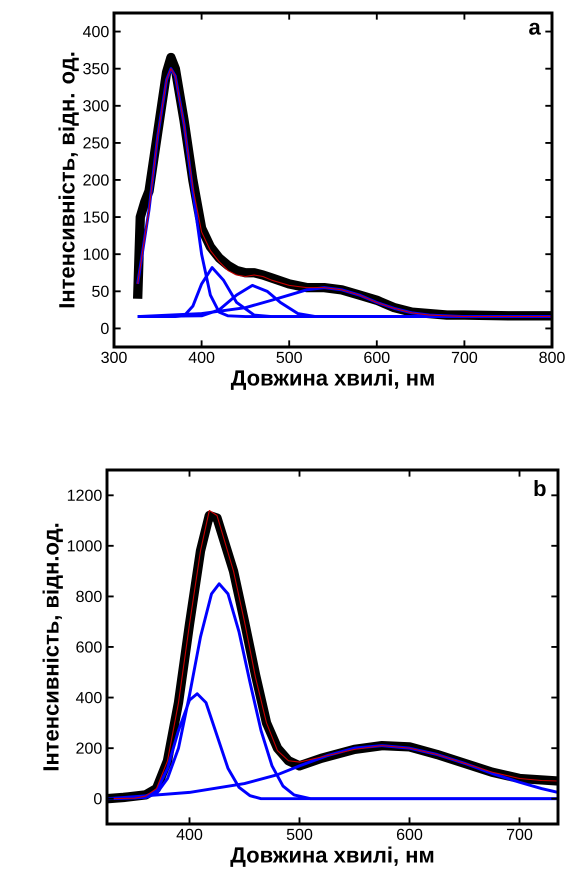 The height and width of the screenshot is (887, 575). I want to click on x-tick-label: 800, so click(552, 358).